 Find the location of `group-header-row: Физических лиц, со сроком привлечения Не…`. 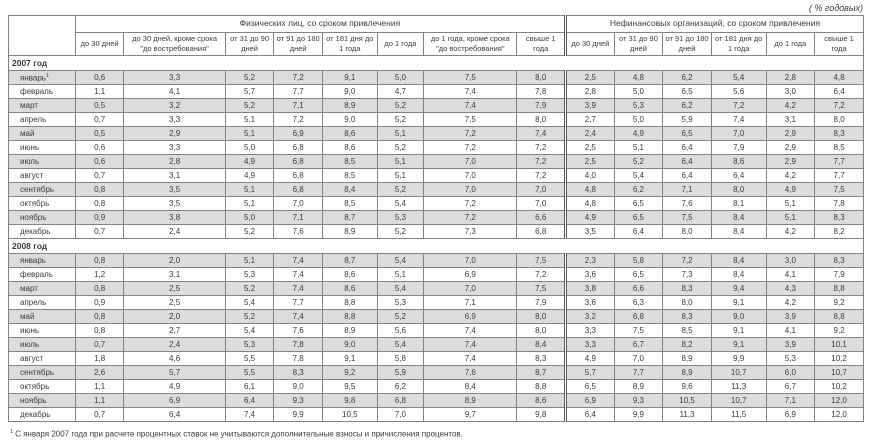

group-header-row: Физических лиц, со сроком привлечения Не… is located at coordinates (436, 35).